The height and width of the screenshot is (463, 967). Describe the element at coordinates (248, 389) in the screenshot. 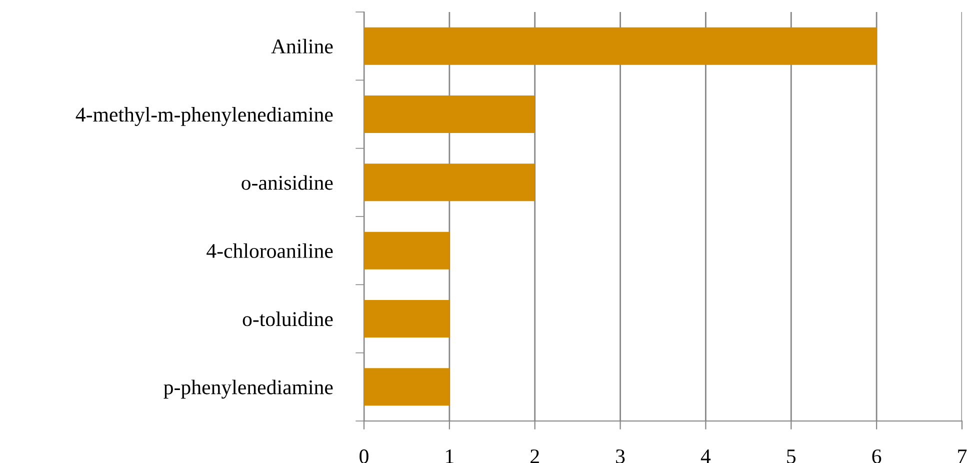

I see `y-tick-label: p-phenylenediamine` at that location.